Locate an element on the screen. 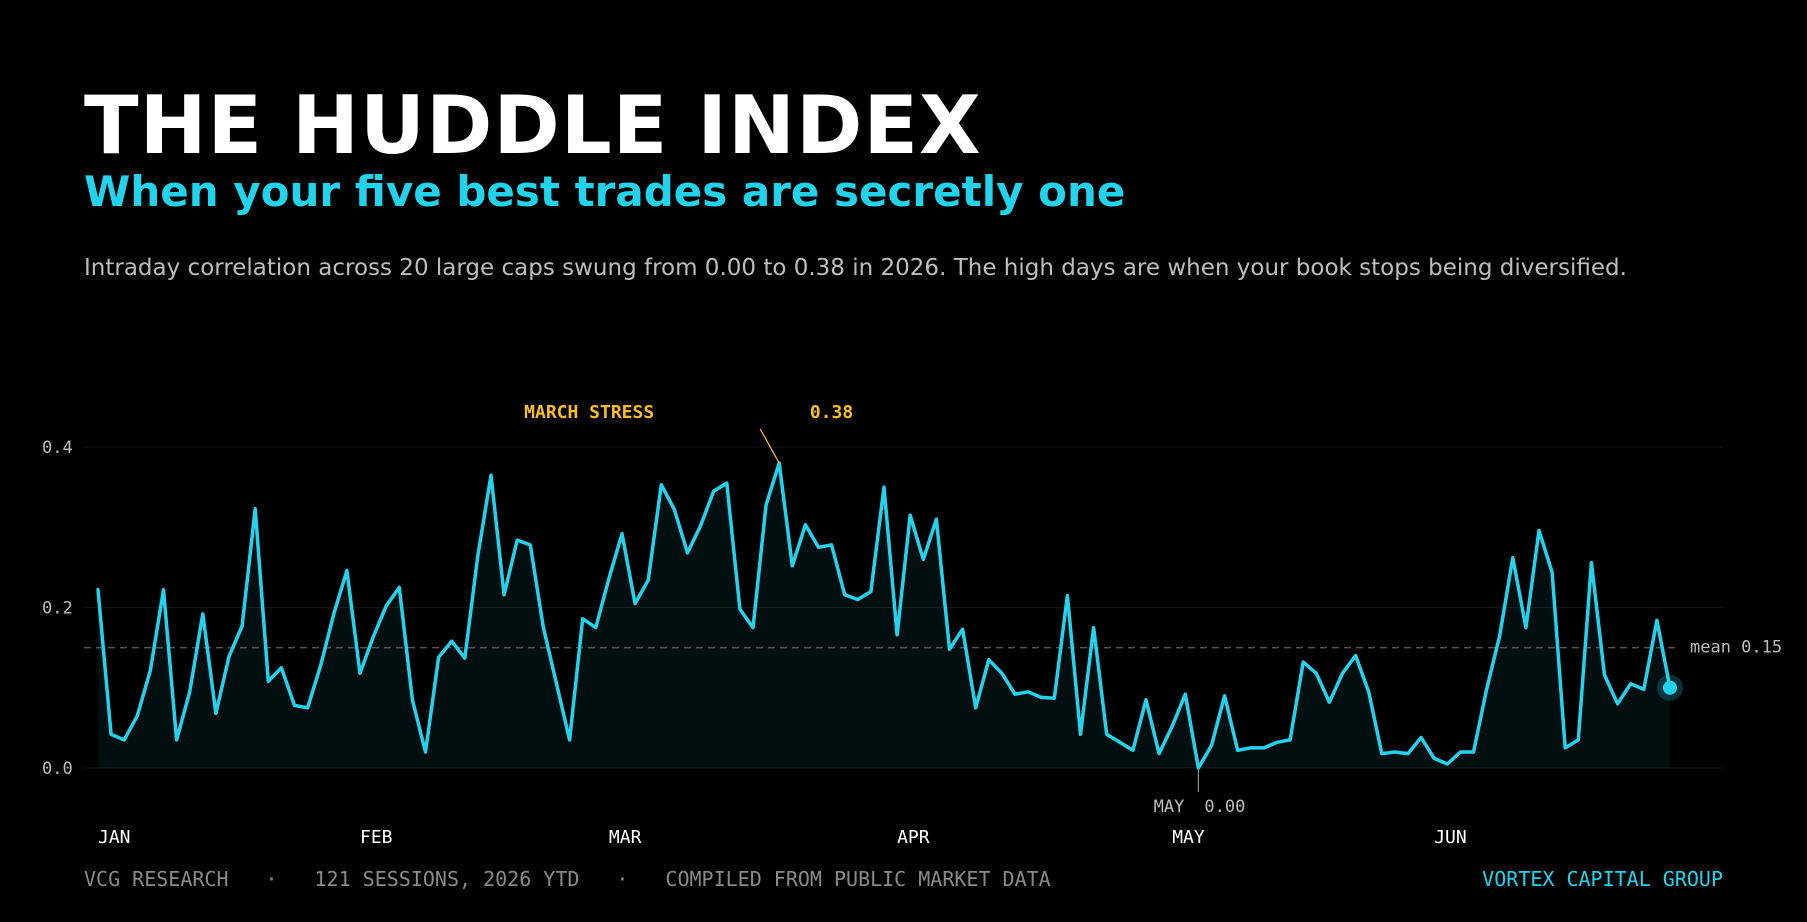 The height and width of the screenshot is (922, 1807). footer-source: VCG RESEARCH is located at coordinates (156, 879).